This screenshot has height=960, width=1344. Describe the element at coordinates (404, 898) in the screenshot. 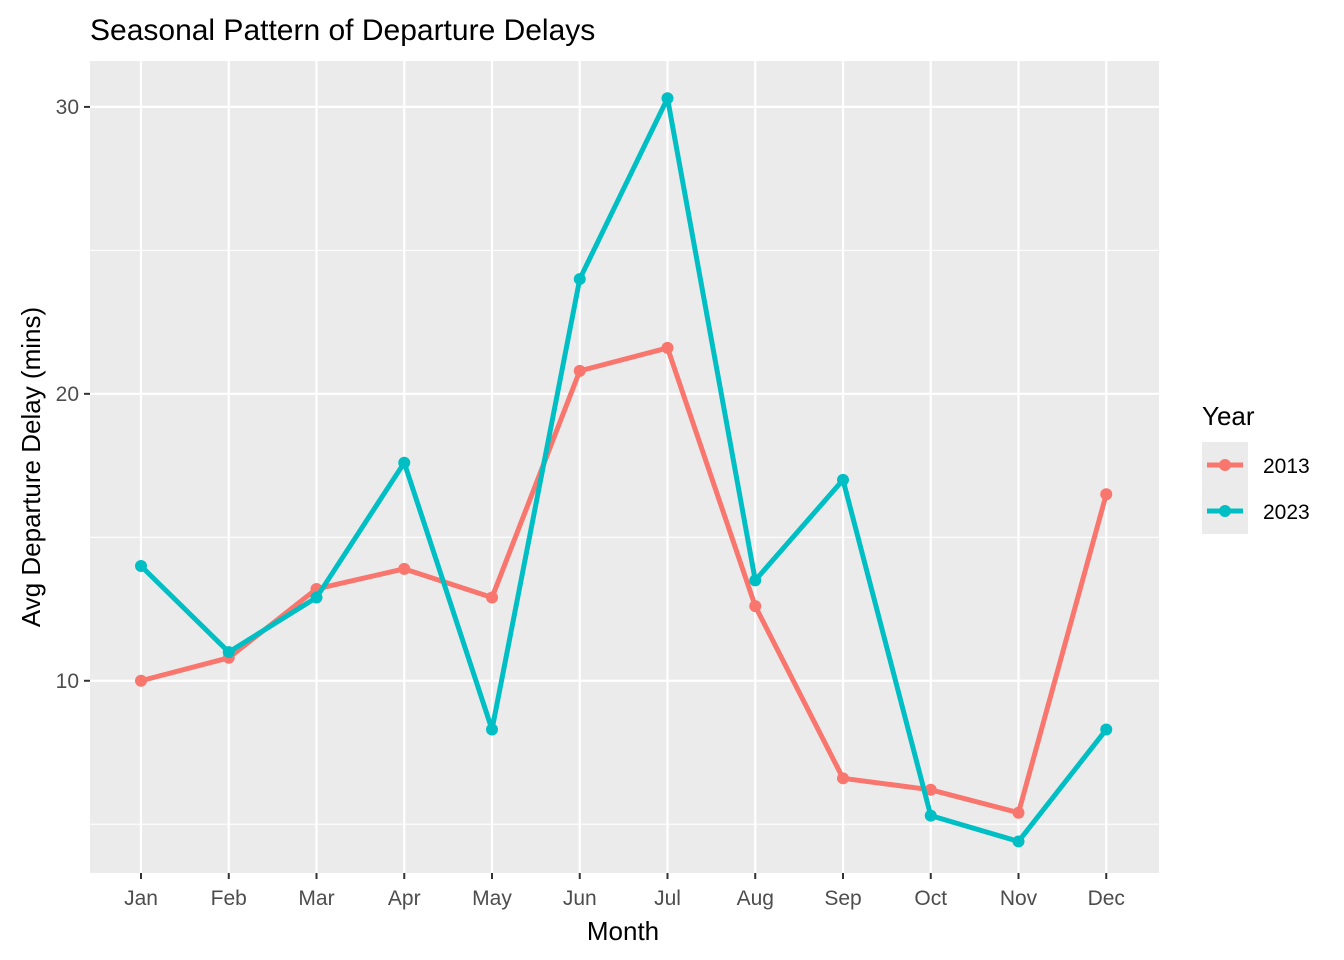

I see `x-tick-label: Apr` at that location.